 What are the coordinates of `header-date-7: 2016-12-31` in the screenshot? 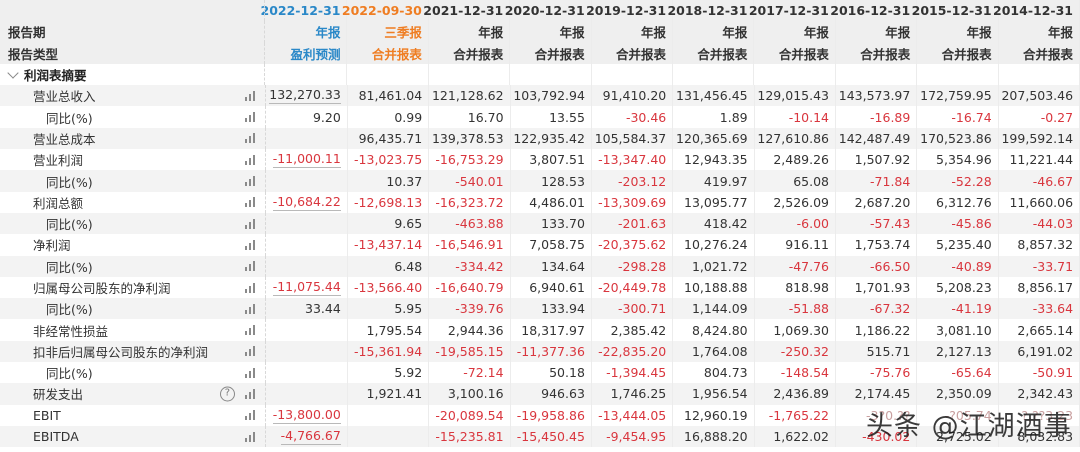 It's located at (874, 11).